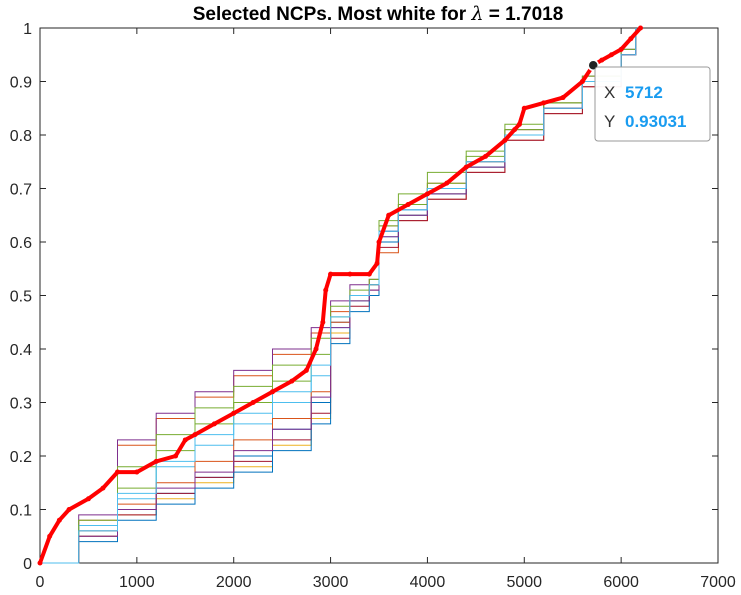 The image size is (741, 595). I want to click on y-tick-label: 0.9, so click(21, 83).